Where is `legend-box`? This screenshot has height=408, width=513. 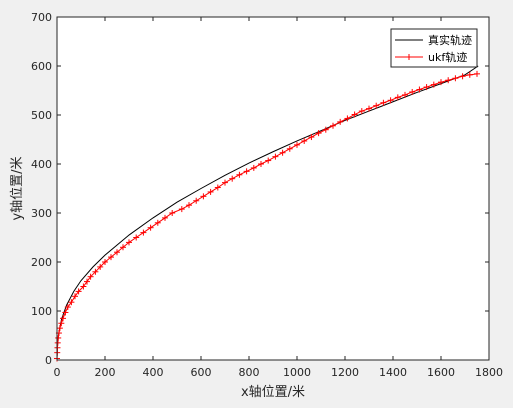 legend-box is located at coordinates (434, 48).